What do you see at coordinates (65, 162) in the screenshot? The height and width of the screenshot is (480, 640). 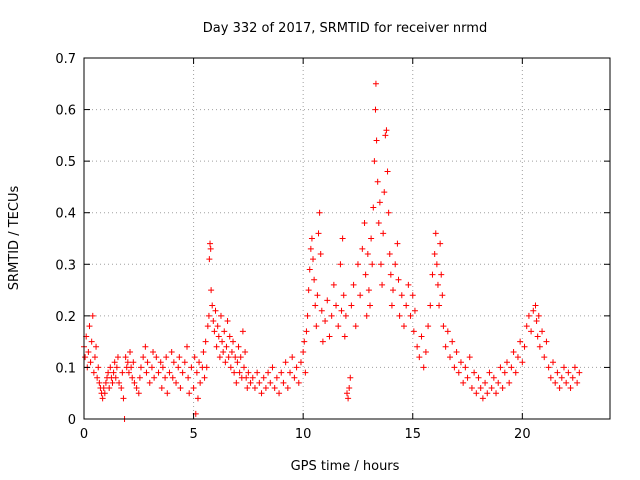 I see `y-tick-label: 0.5` at bounding box center [65, 162].